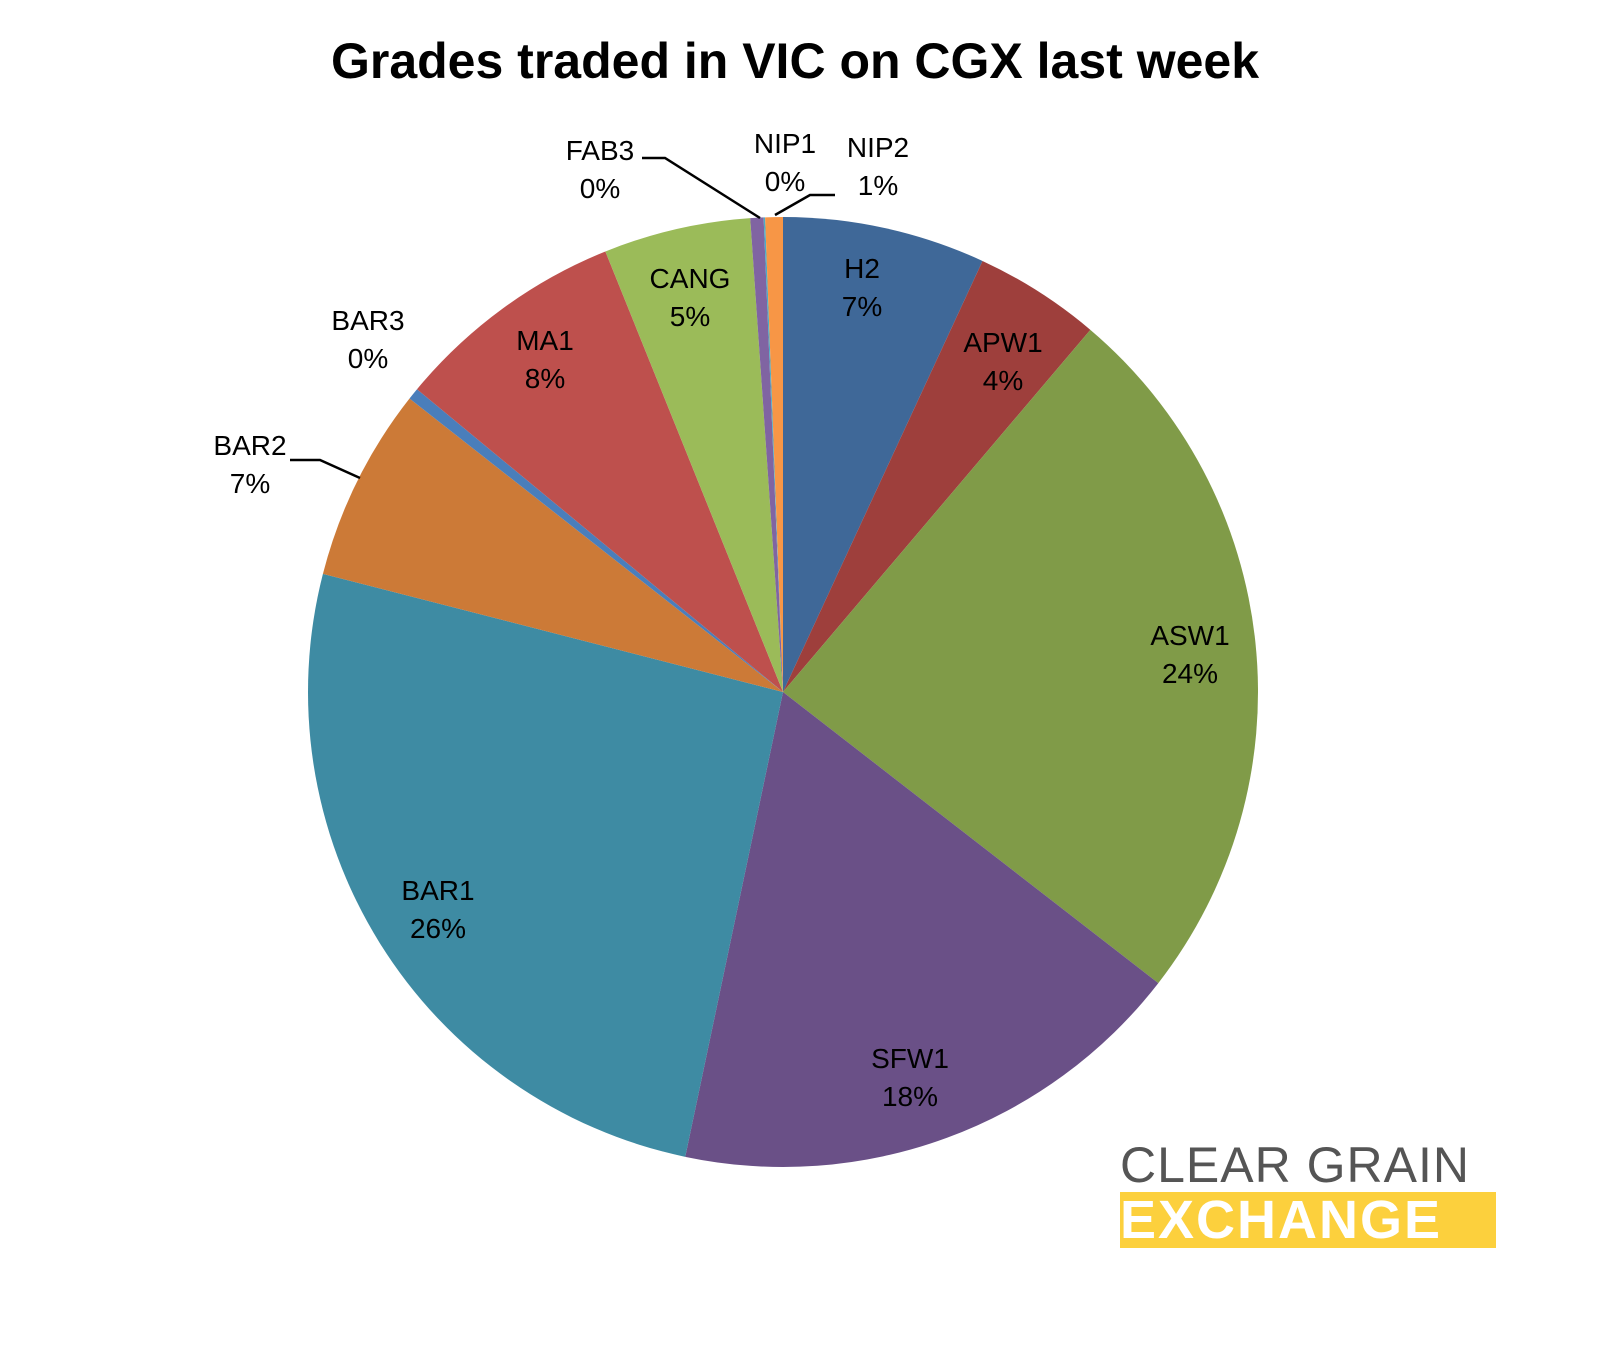  I want to click on slice-percent-nip2: 1%, so click(878, 185).